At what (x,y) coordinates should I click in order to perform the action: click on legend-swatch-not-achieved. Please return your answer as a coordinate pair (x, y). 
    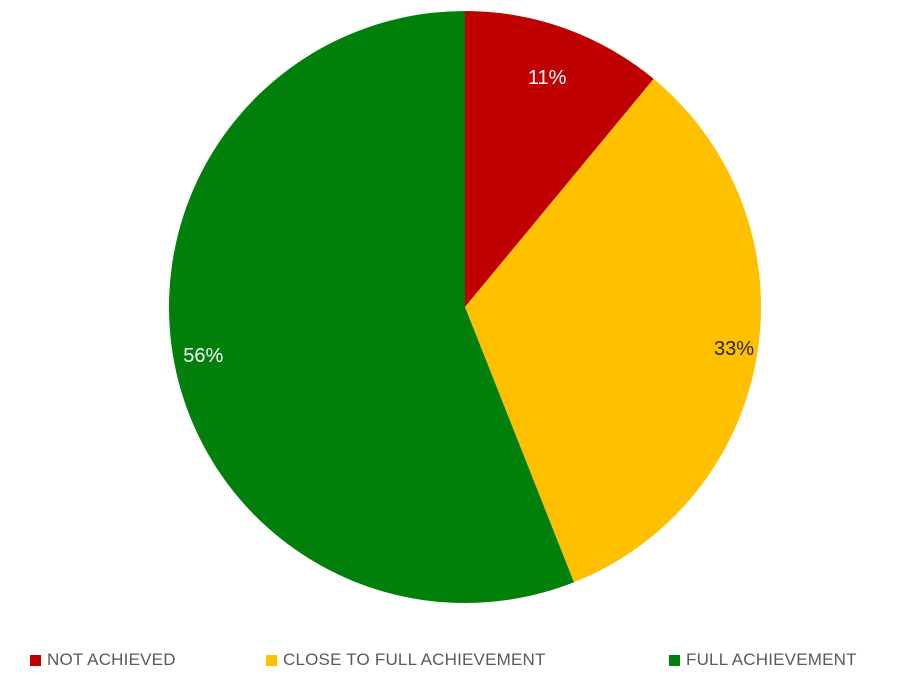
    Looking at the image, I should click on (35, 660).